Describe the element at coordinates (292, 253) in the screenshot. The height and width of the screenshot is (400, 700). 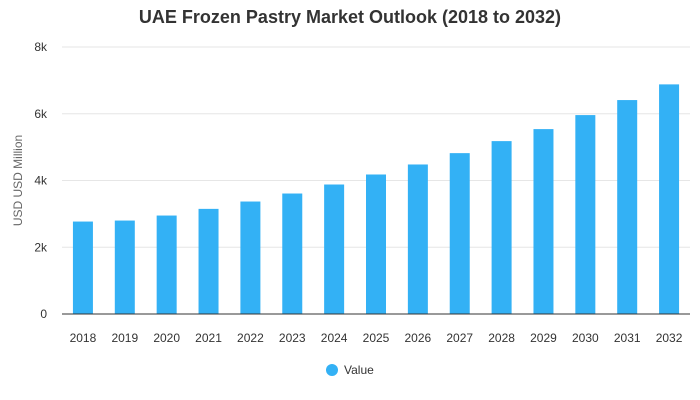
I see `bar-2023` at that location.